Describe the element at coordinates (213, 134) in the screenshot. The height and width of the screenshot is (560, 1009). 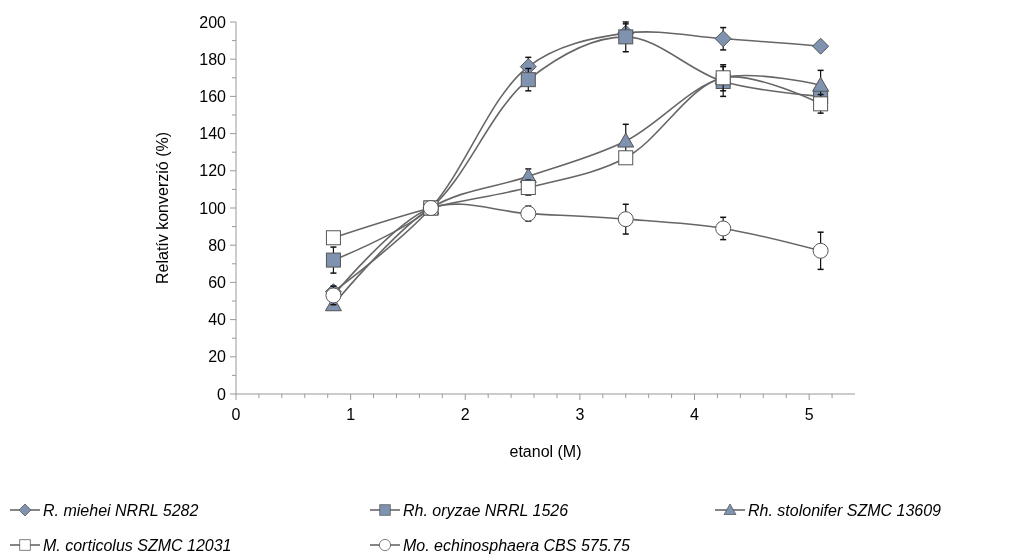
I see `y-tick-label: 140` at that location.